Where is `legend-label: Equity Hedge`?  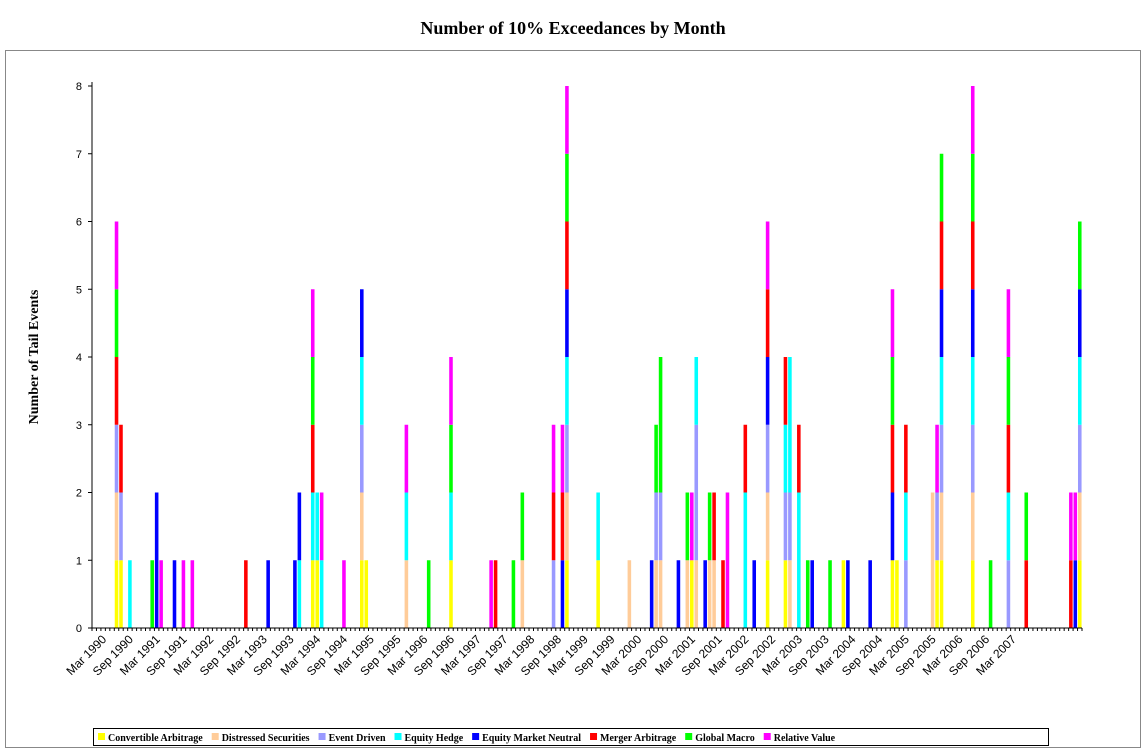 legend-label: Equity Hedge is located at coordinates (434, 738).